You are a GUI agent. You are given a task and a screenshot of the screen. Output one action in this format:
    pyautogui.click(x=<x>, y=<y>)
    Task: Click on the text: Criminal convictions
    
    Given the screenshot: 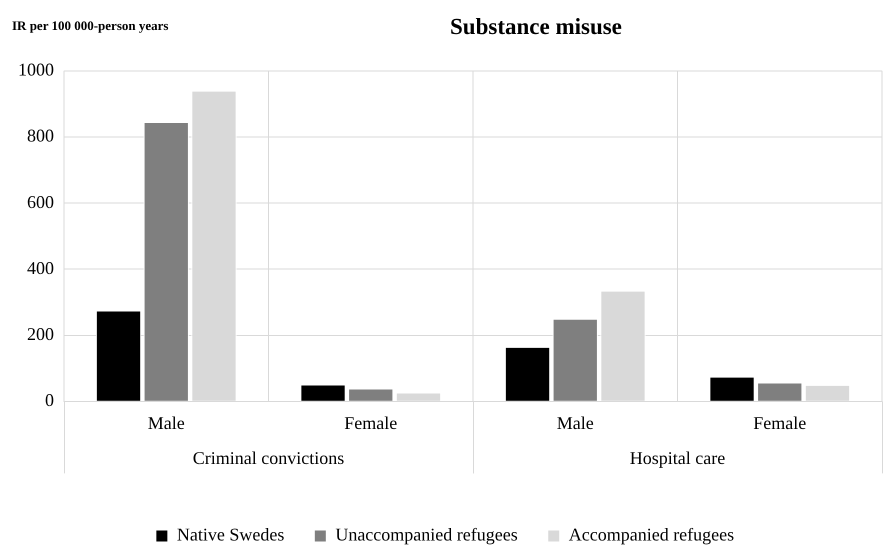 What is the action you would take?
    pyautogui.click(x=268, y=458)
    